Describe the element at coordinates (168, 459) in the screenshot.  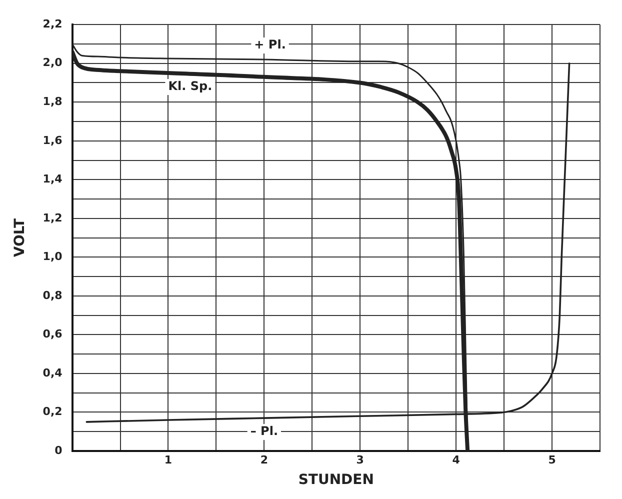
I see `x-tick-label: 1` at that location.